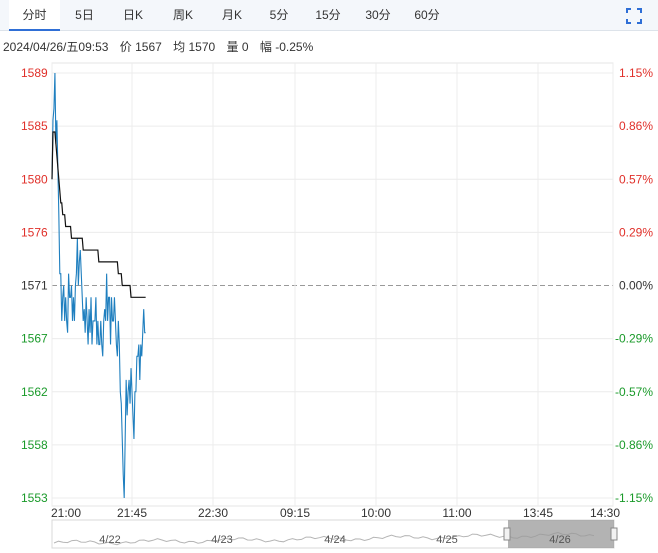 Image resolution: width=658 pixels, height=553 pixels. I want to click on y-tick-right: -0.86%, so click(634, 445).